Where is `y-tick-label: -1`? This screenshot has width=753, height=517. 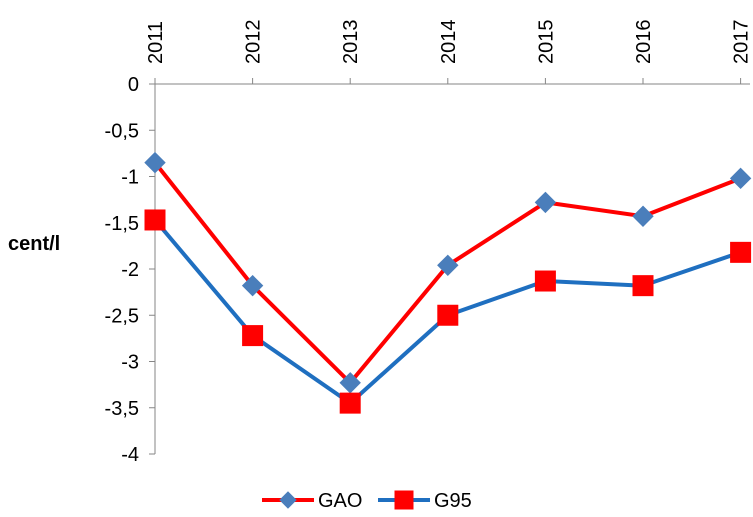 y-tick-label: -1 is located at coordinates (130, 178).